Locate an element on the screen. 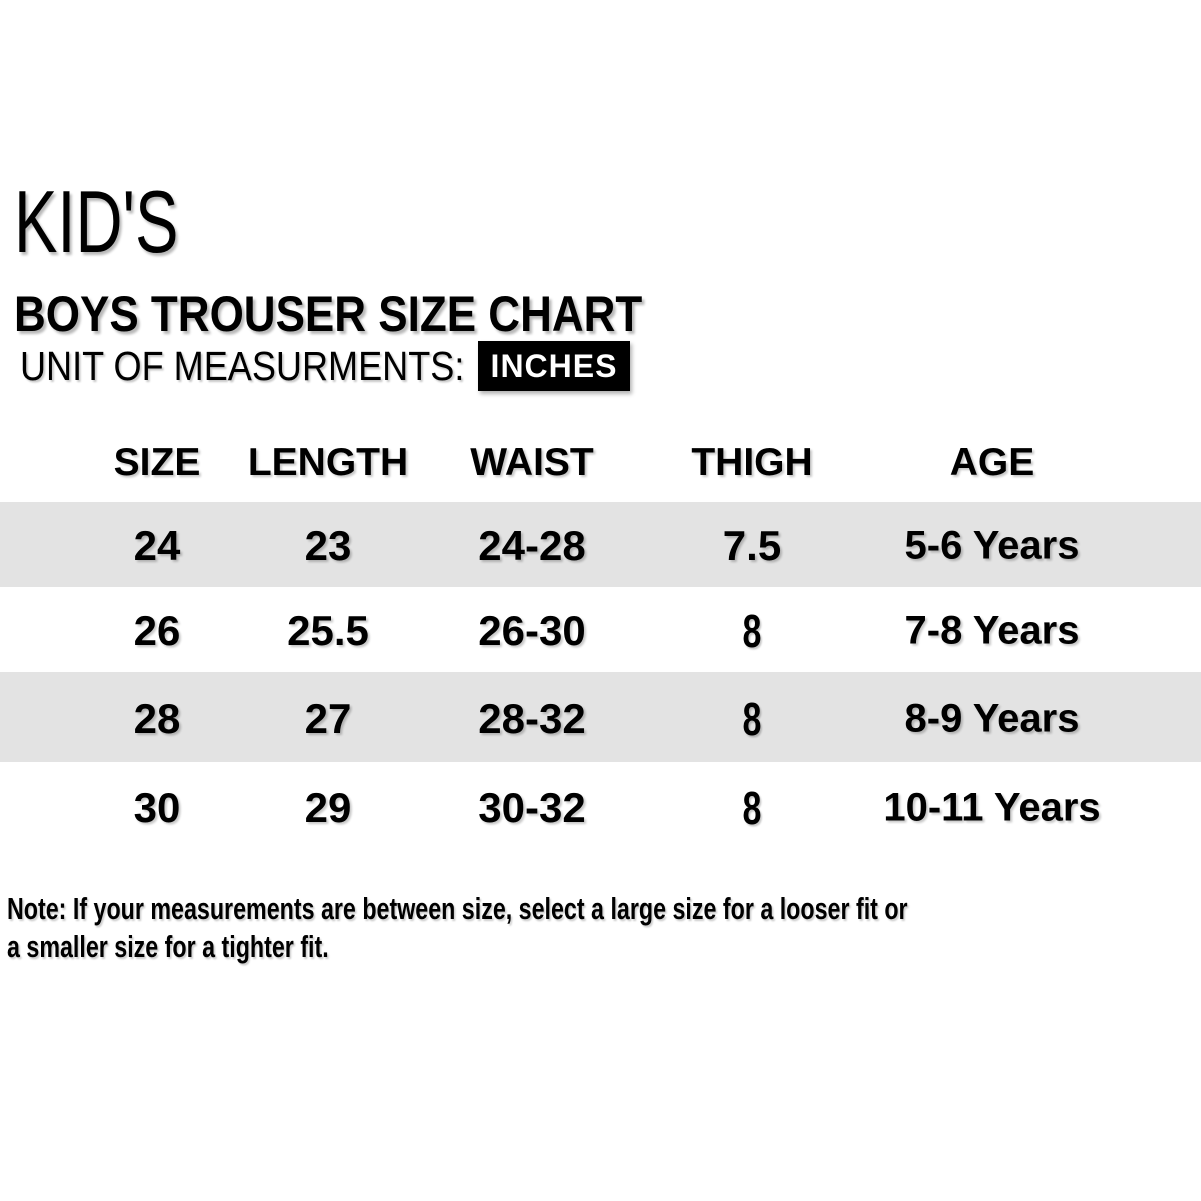 The image size is (1201, 1201). cell-length: 27 is located at coordinates (328, 718).